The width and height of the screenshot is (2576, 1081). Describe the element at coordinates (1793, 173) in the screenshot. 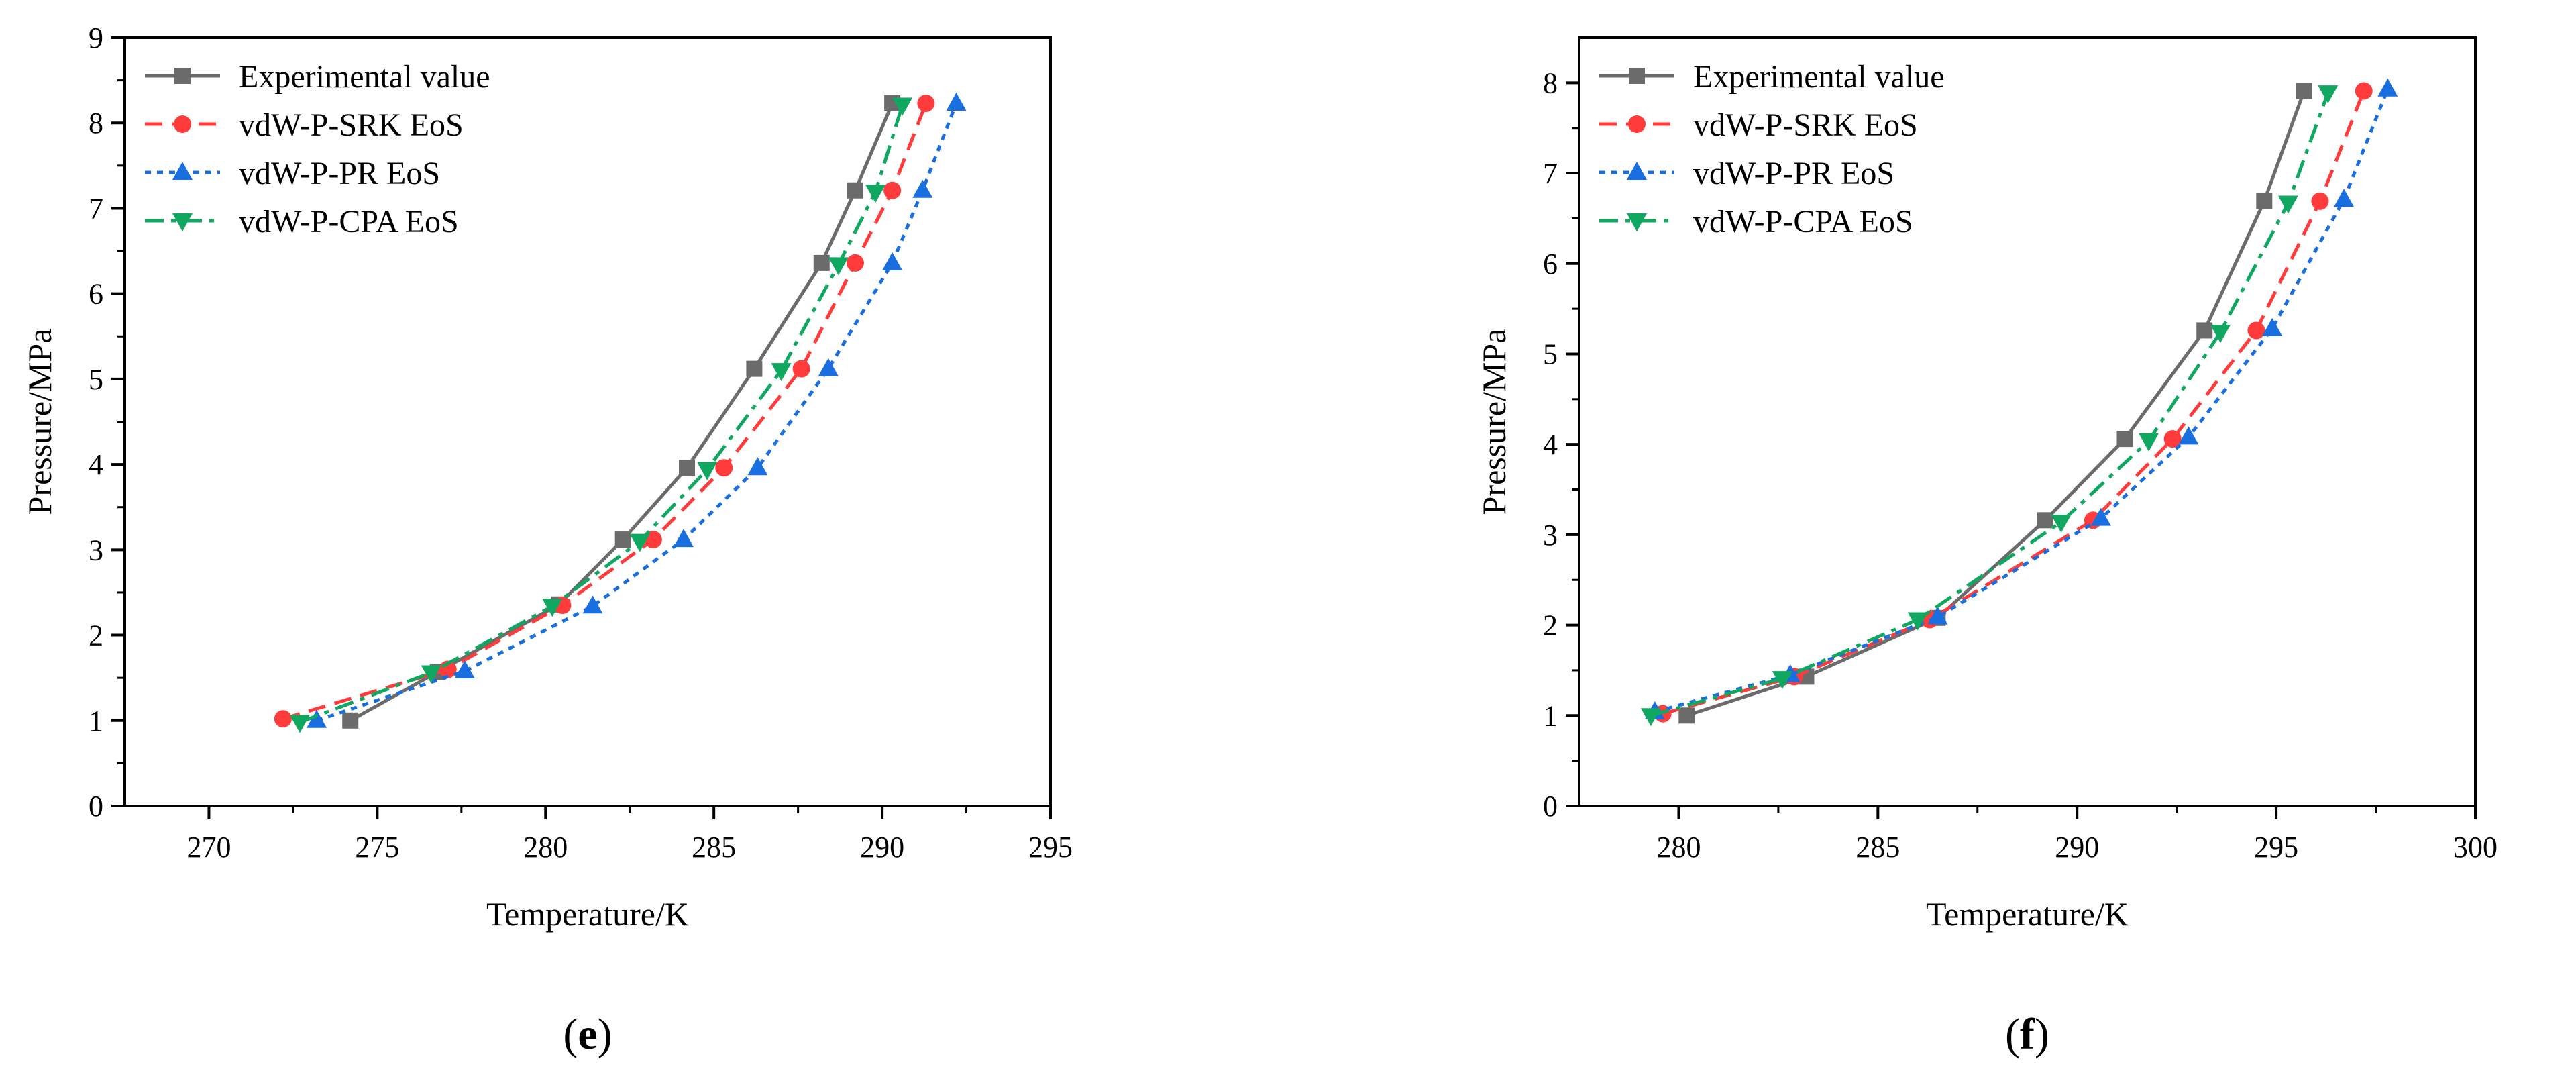

I see `legend-label: vdW-P-PR EoS` at that location.